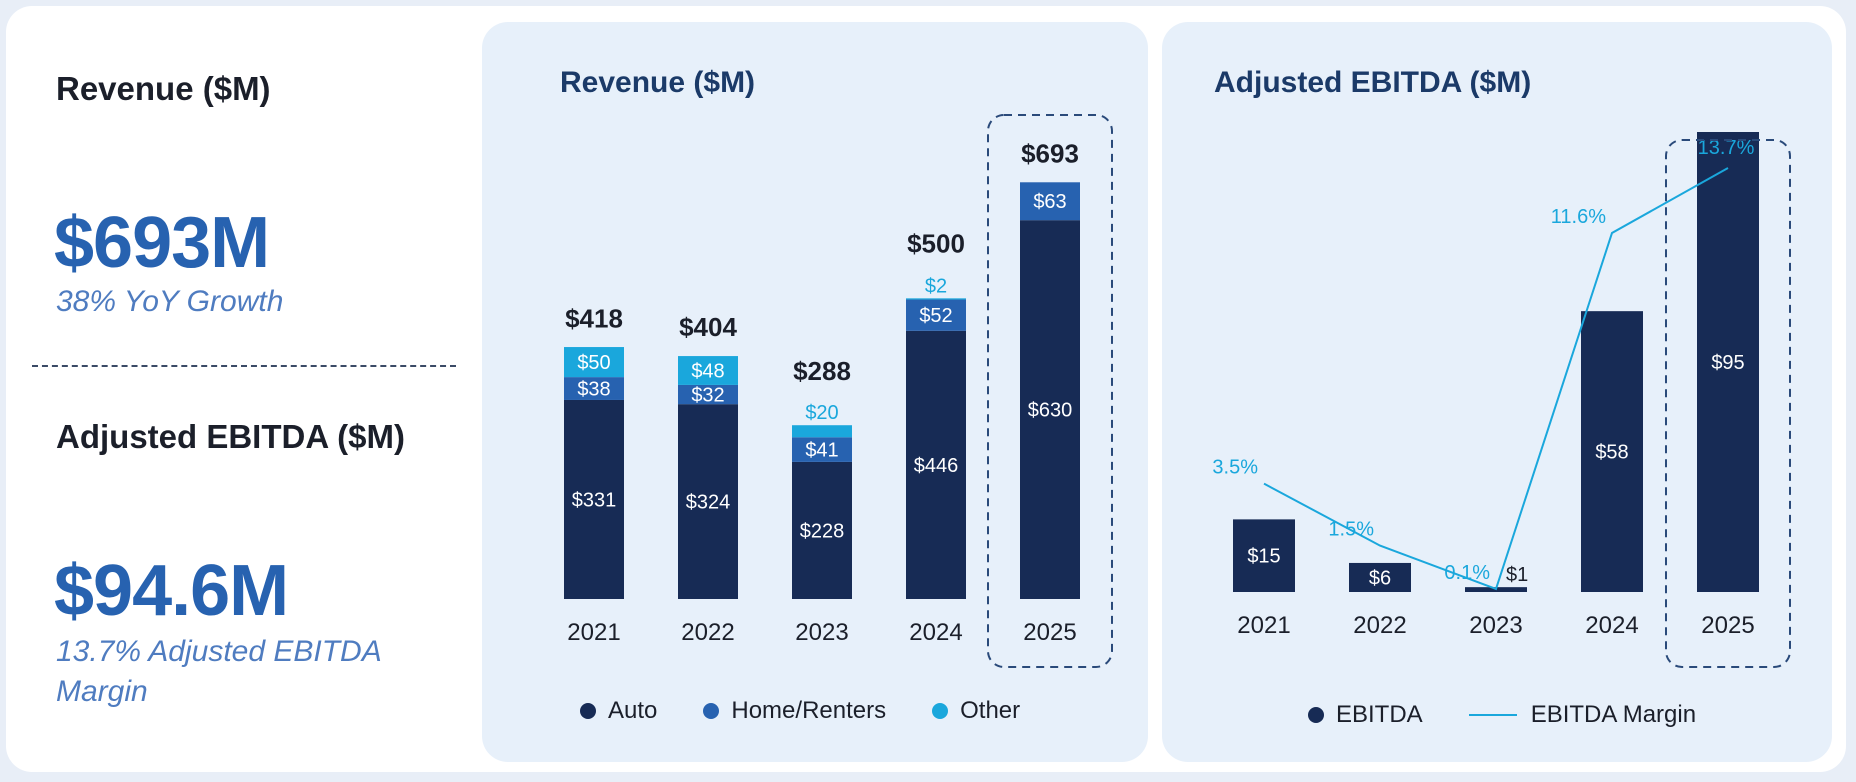 The width and height of the screenshot is (1856, 782). Describe the element at coordinates (1379, 625) in the screenshot. I see `x-tick-label-ebitda-2022: 2022` at that location.